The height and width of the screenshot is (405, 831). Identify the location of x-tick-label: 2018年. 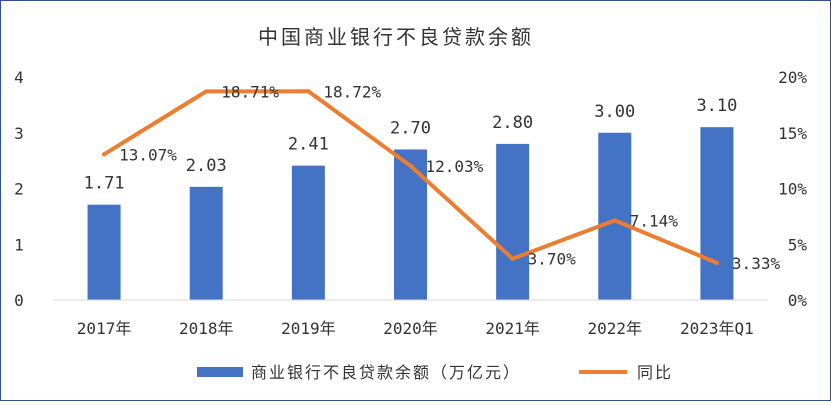
(206, 328).